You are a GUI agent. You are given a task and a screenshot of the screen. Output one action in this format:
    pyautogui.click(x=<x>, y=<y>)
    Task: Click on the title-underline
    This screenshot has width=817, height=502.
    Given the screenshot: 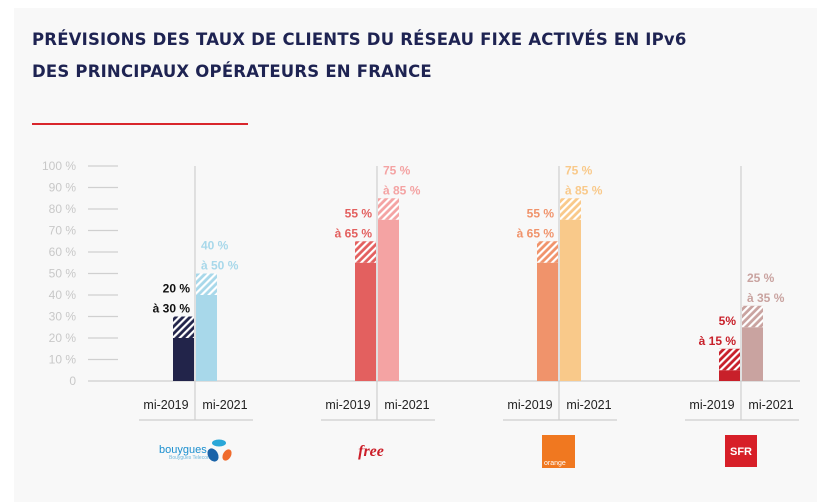 What is the action you would take?
    pyautogui.click(x=140, y=124)
    